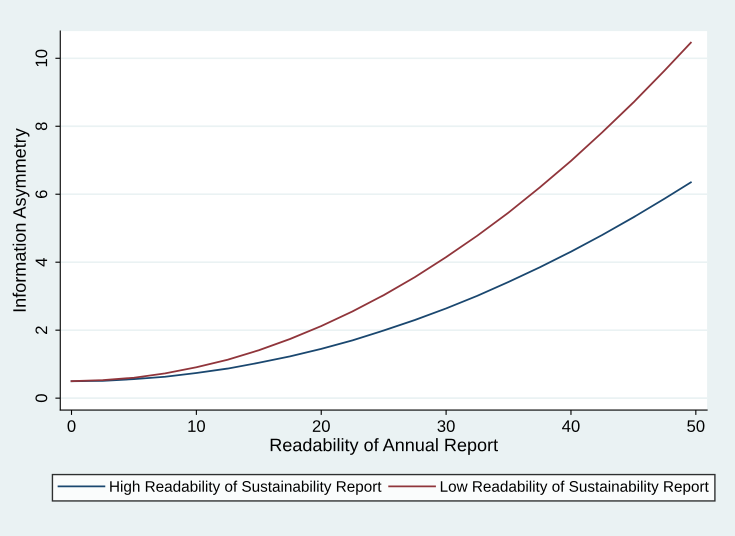 This screenshot has width=735, height=536. I want to click on x-tick-label: 10, so click(196, 426).